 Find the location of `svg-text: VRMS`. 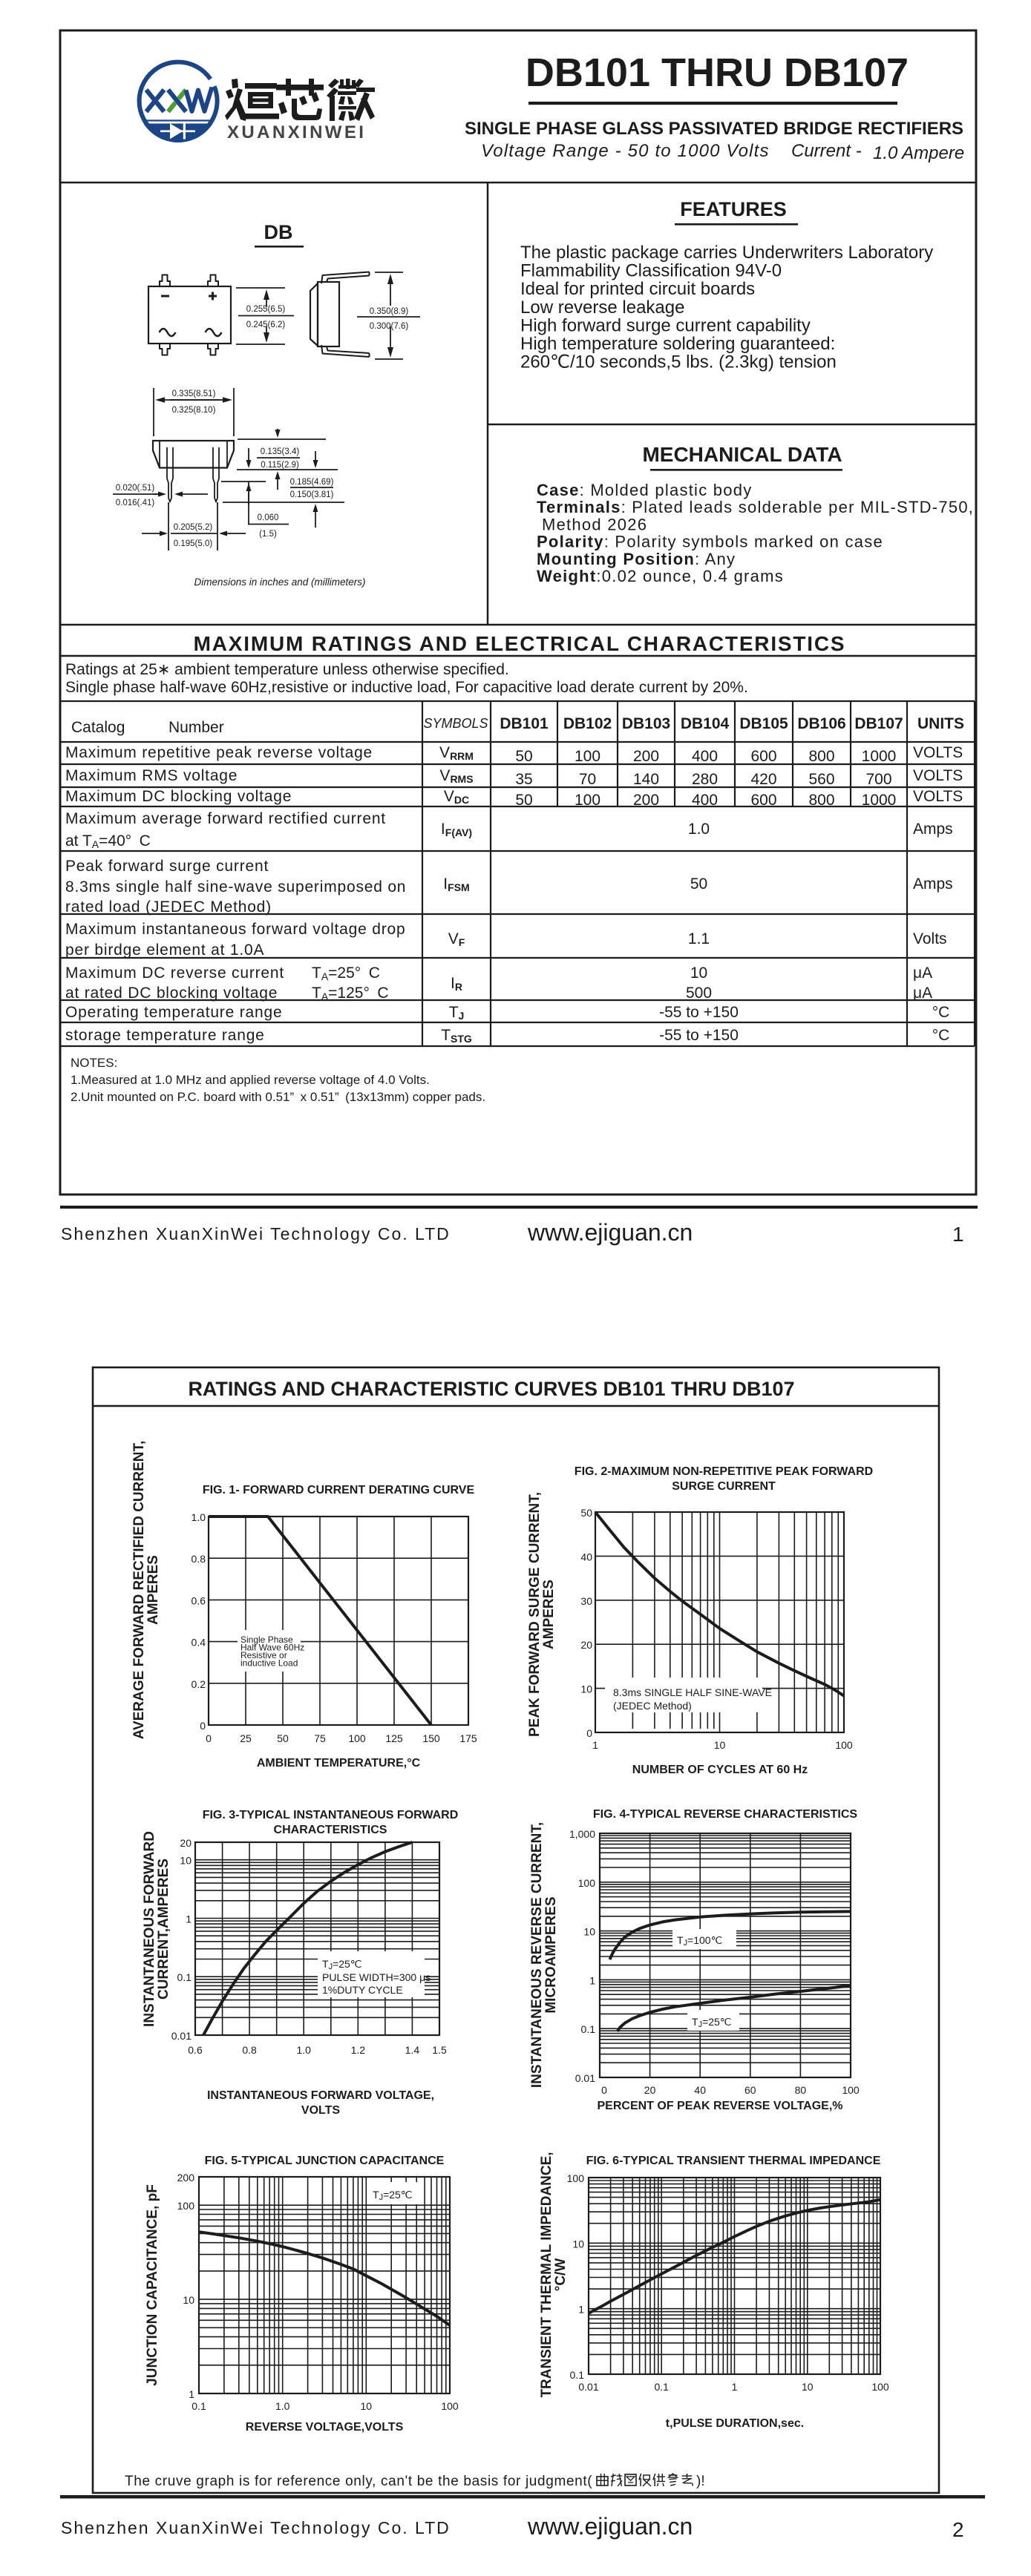

svg-text: VRMS is located at coordinates (456, 776).